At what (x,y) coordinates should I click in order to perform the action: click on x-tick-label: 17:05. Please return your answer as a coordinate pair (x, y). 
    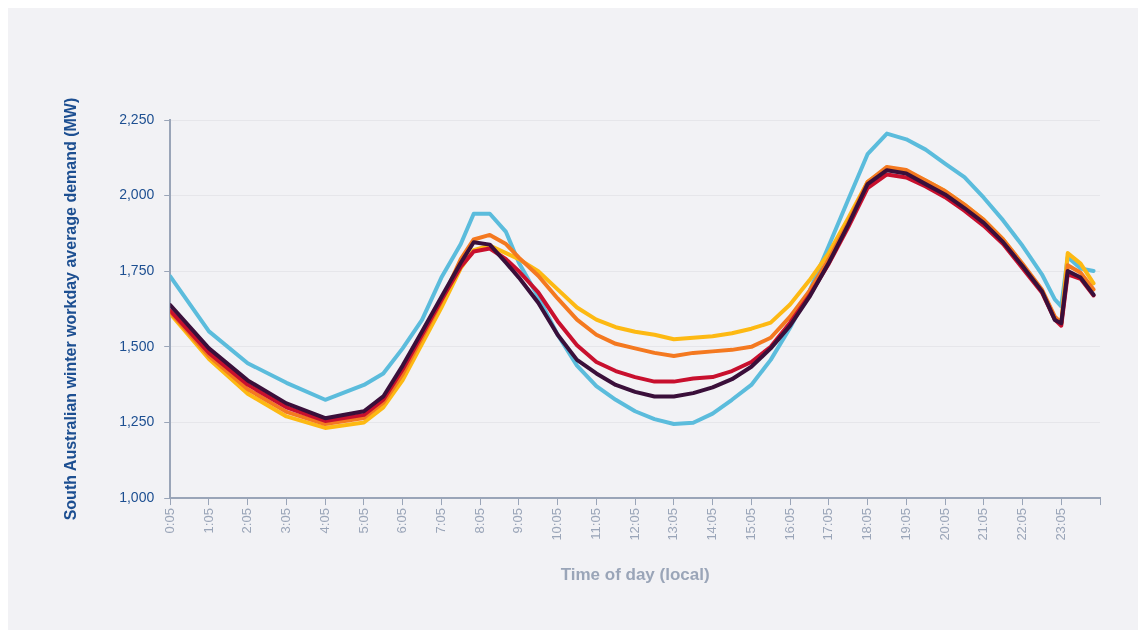
    Looking at the image, I should click on (828, 524).